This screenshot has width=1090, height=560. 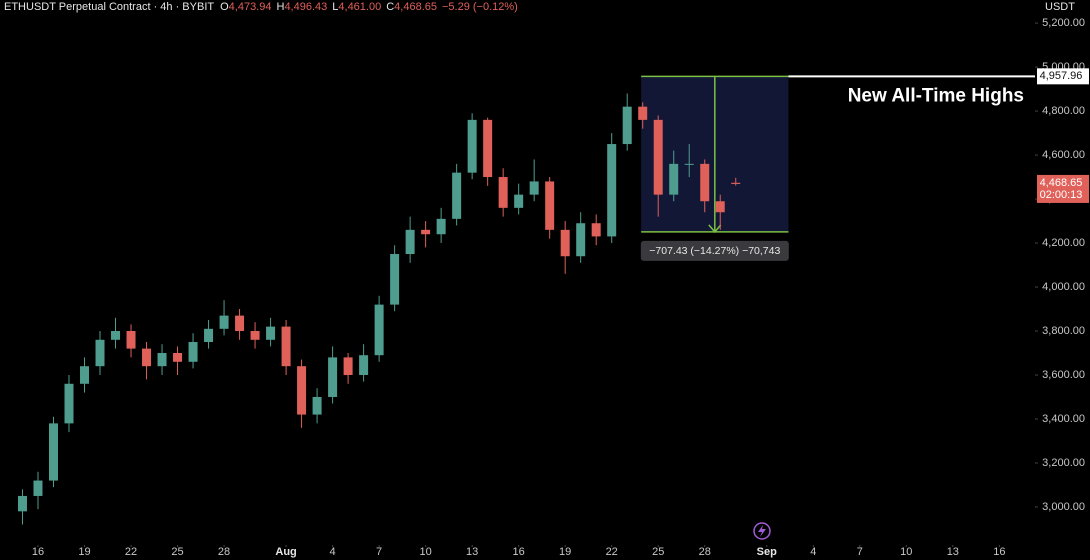 I want to click on y-tick-label: 3,600.00, so click(x=1063, y=375).